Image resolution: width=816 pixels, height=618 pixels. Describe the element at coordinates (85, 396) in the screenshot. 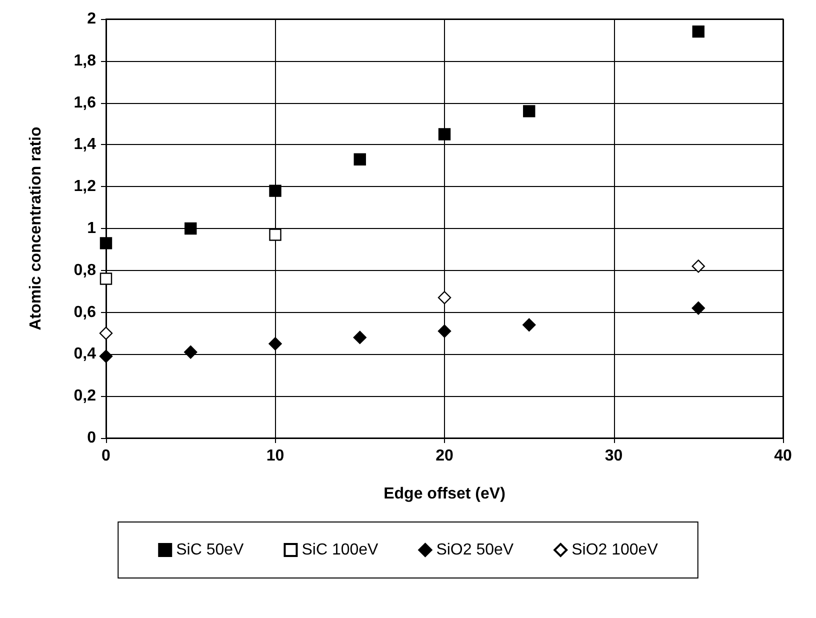

I see `y-tick-label: 0,2` at that location.